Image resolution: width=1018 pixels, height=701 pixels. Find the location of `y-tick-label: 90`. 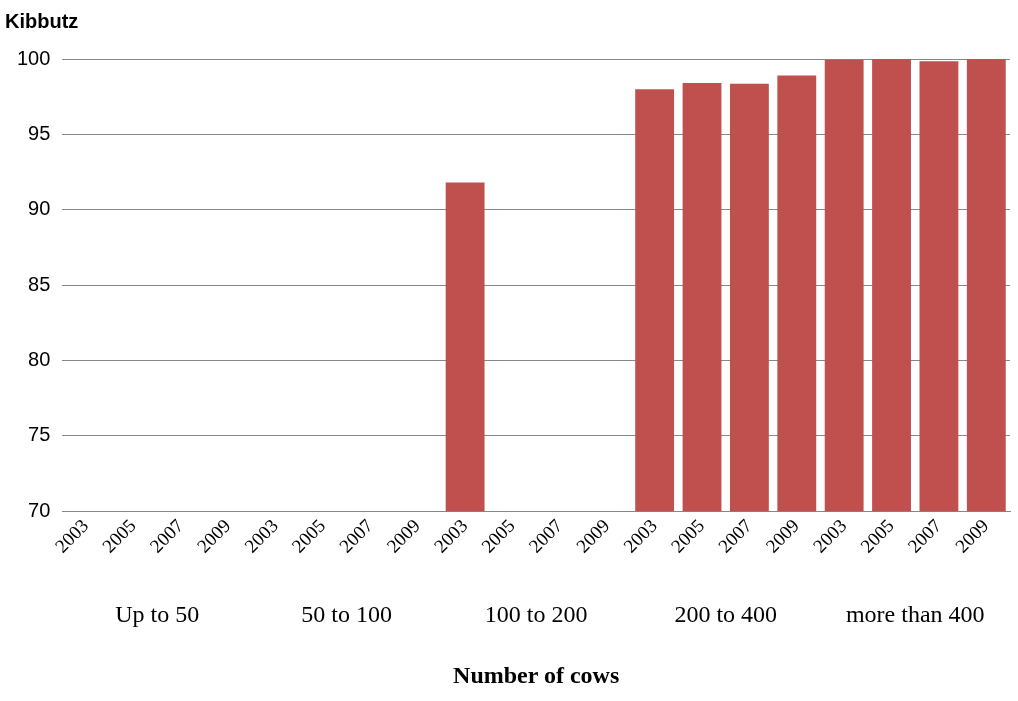

y-tick-label: 90 is located at coordinates (39, 208).